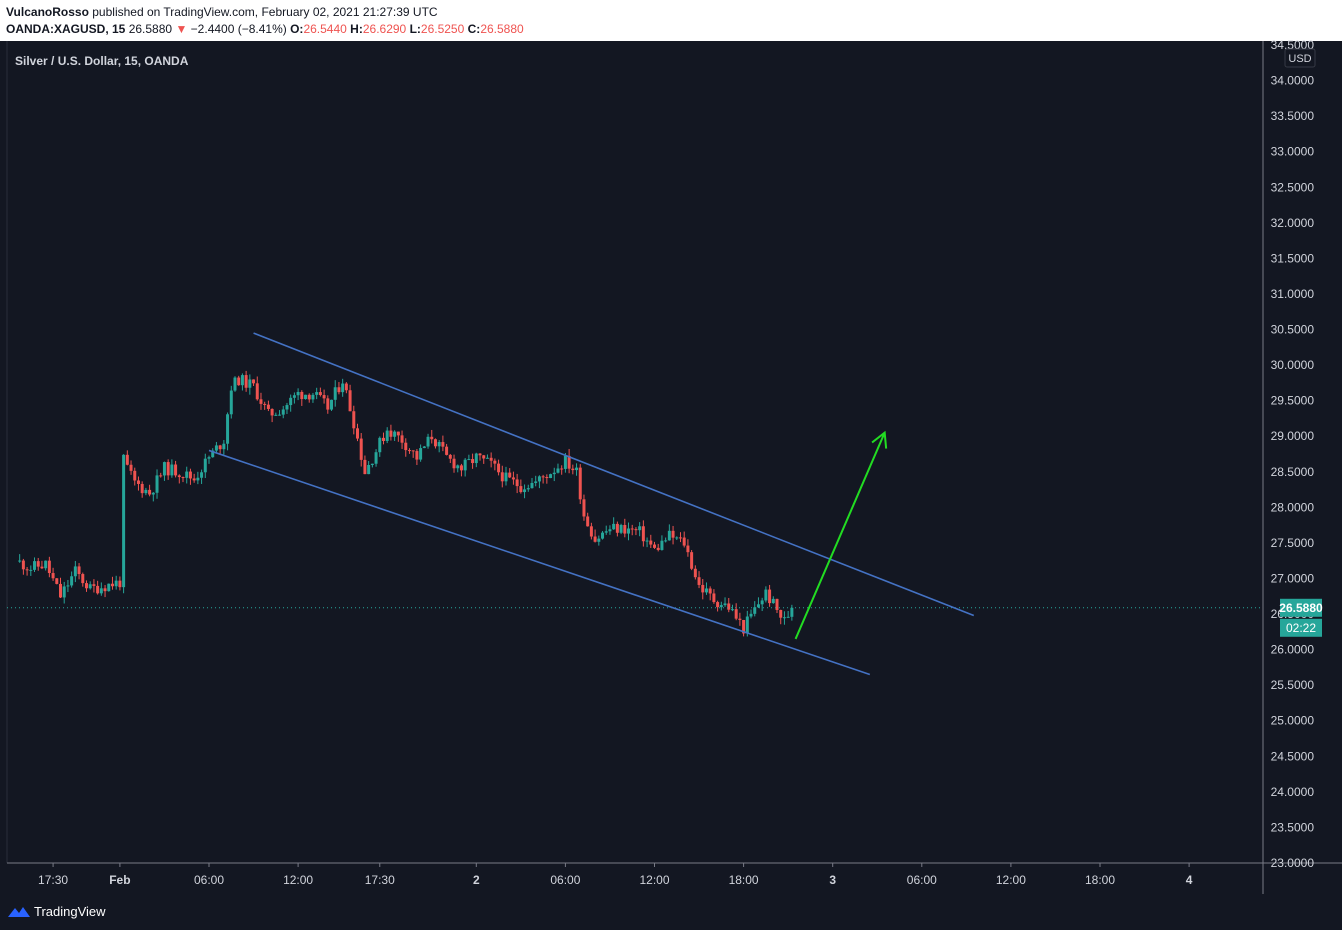 This screenshot has width=1342, height=930. What do you see at coordinates (1293, 294) in the screenshot?
I see `price-tick-label: 31.0000` at bounding box center [1293, 294].